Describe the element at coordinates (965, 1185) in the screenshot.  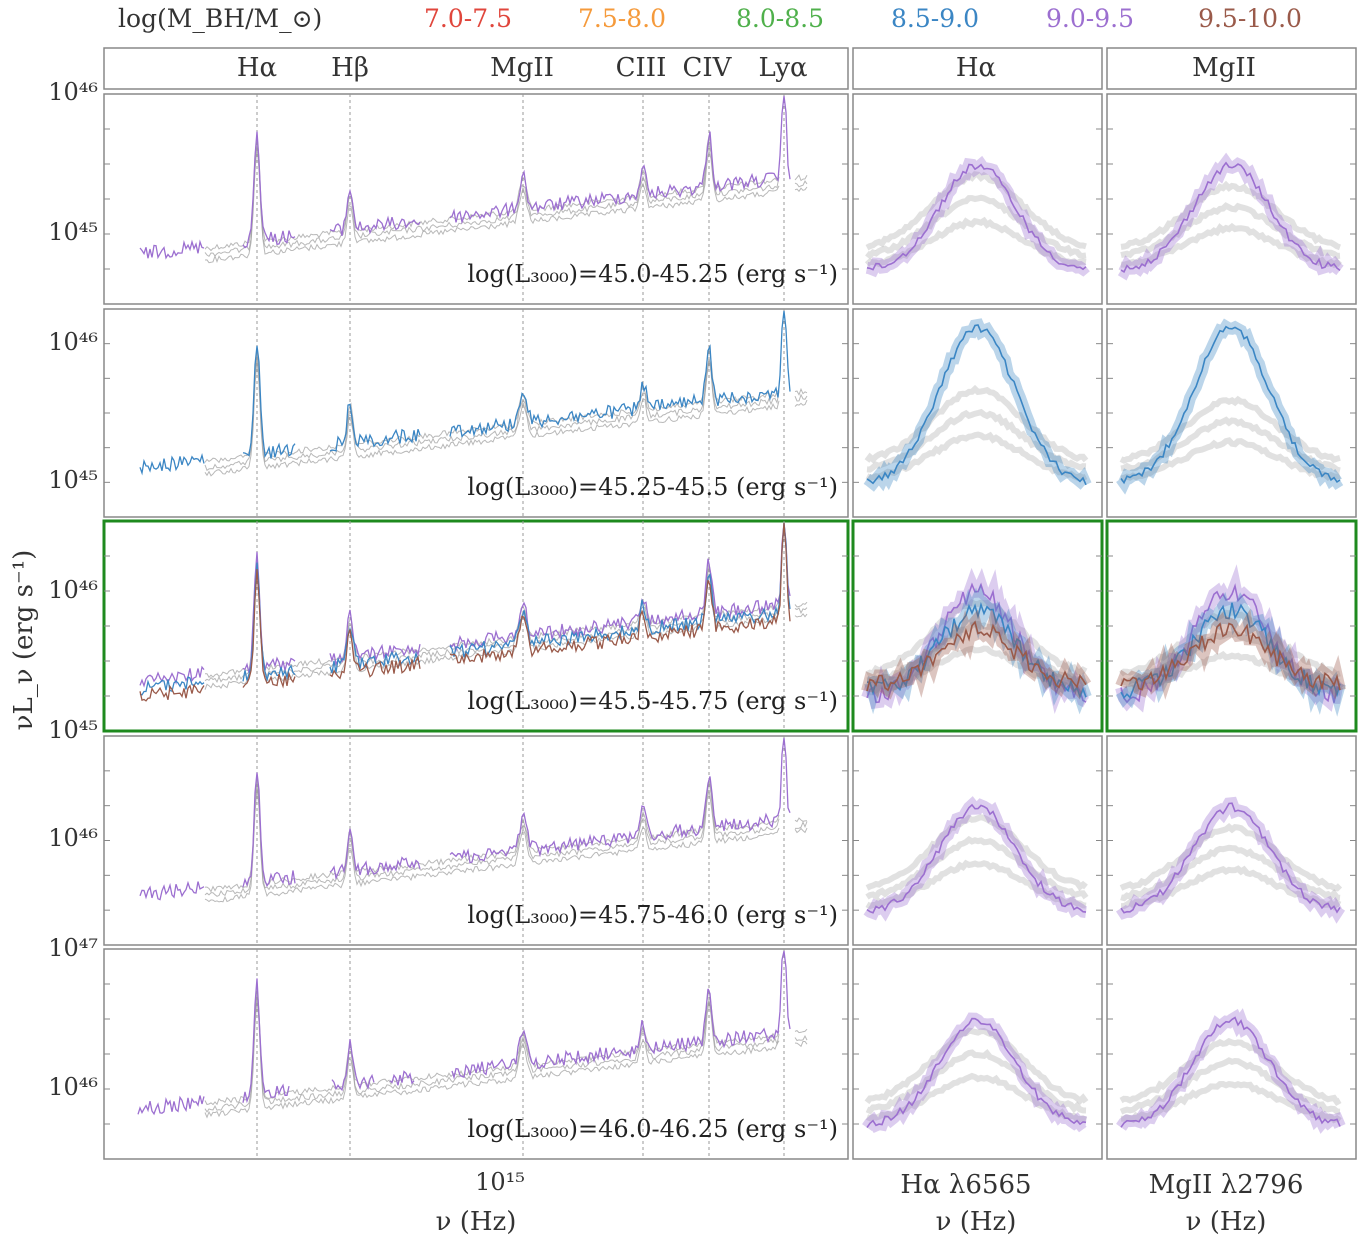
I see `zoom-halpha-label: Hα λ6565` at that location.